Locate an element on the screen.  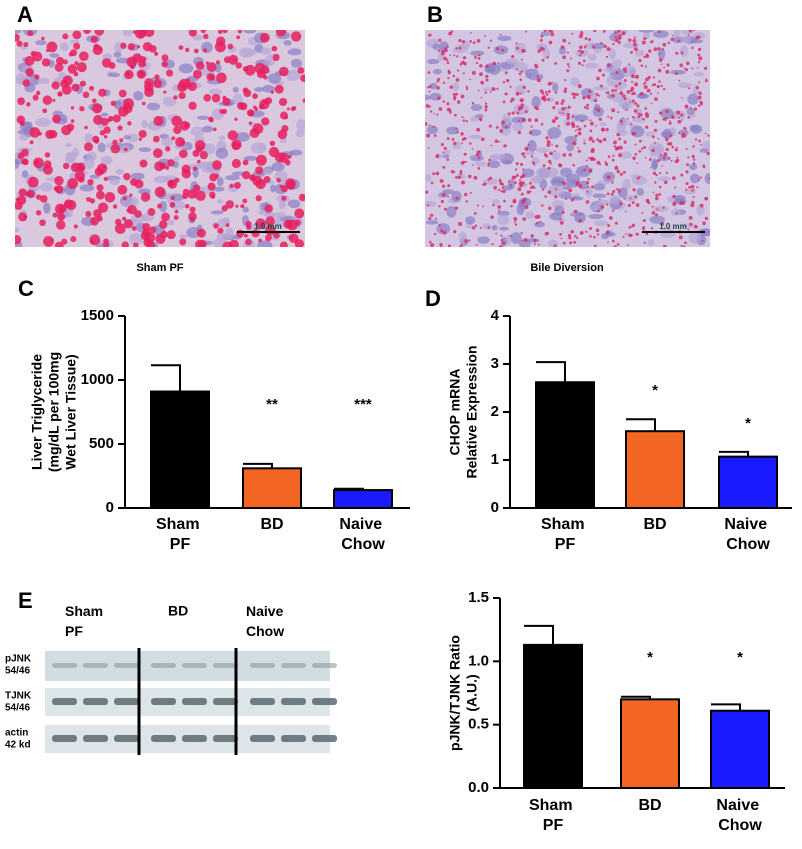
panel-letter: B is located at coordinates (435, 14).